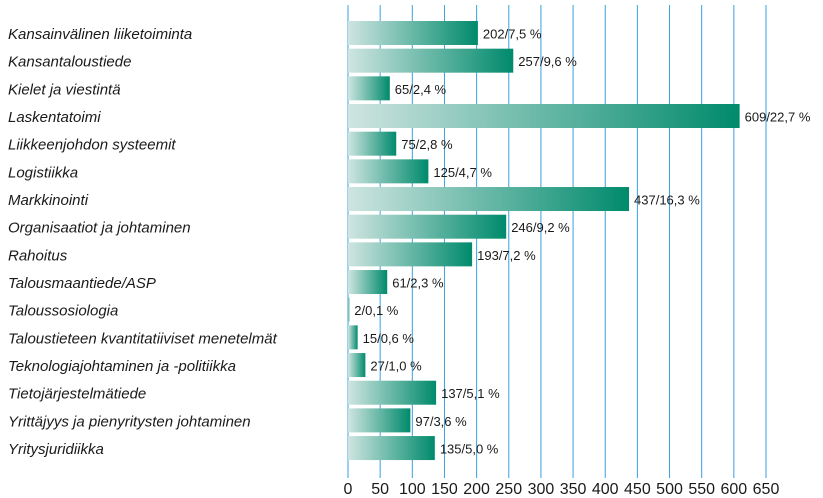 The height and width of the screenshot is (498, 823). What do you see at coordinates (508, 489) in the screenshot?
I see `x-tick-label: 250` at bounding box center [508, 489].